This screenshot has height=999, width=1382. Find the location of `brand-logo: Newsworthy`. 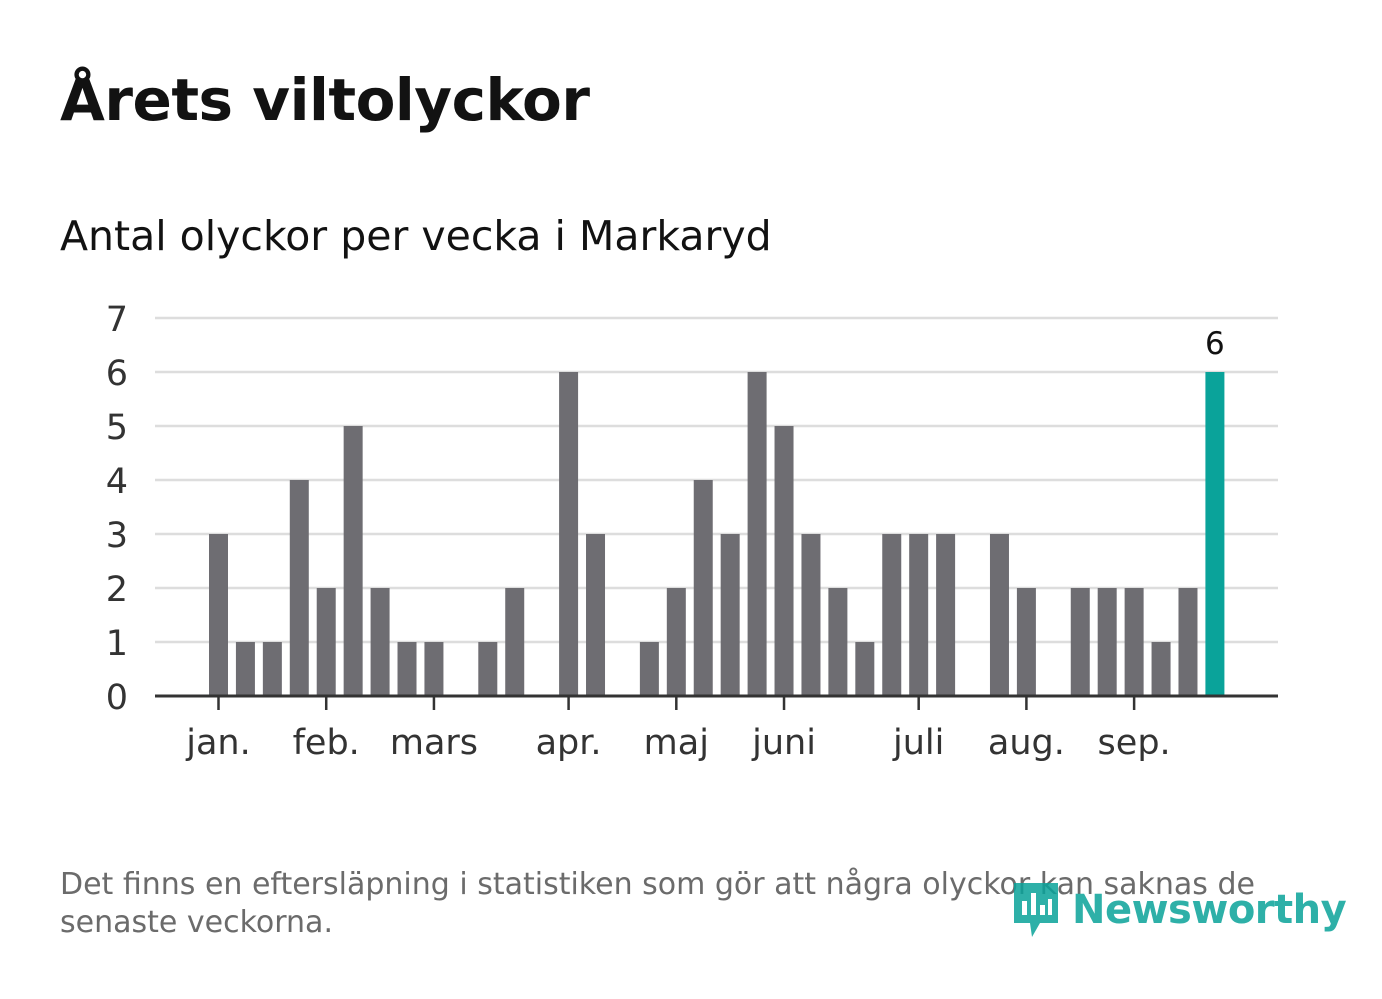

brand-logo: Newsworthy is located at coordinates (1178, 910).